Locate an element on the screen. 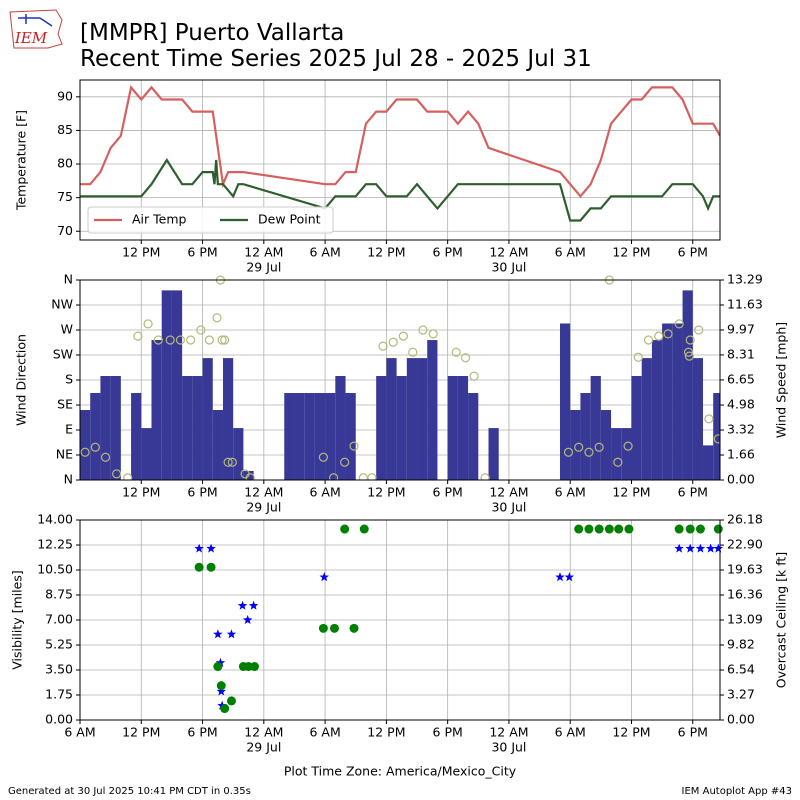  y-tick-label: 7.00 is located at coordinates (59, 619).